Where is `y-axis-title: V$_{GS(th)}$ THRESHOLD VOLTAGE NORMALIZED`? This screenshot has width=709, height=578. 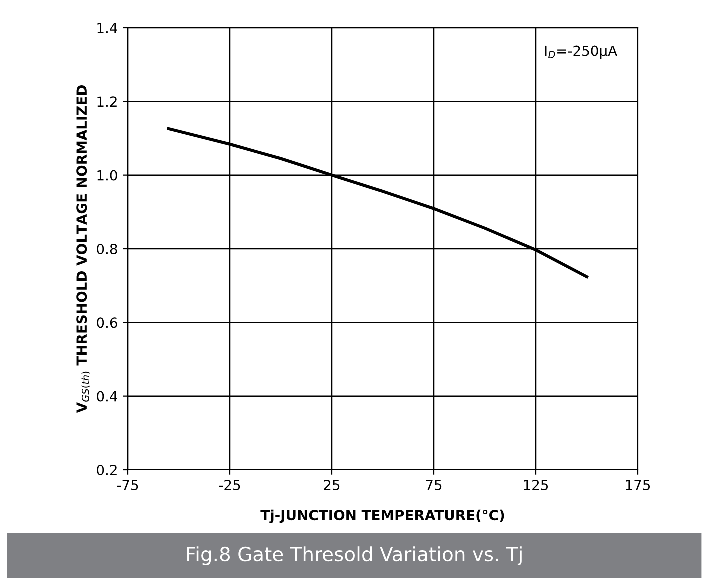
y-axis-title: V$_{GS(th)}$ THRESHOLD VOLTAGE NORMALIZED is located at coordinates (83, 250).